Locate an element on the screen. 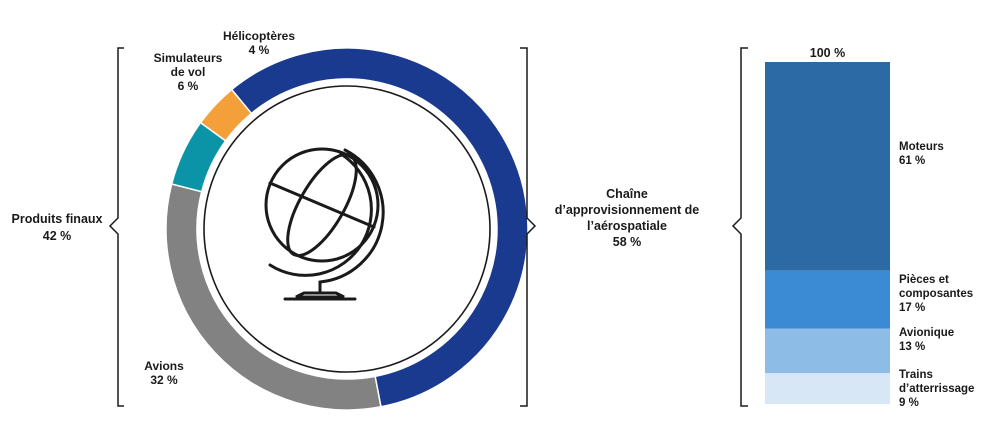  group-value: 42 % is located at coordinates (57, 236).